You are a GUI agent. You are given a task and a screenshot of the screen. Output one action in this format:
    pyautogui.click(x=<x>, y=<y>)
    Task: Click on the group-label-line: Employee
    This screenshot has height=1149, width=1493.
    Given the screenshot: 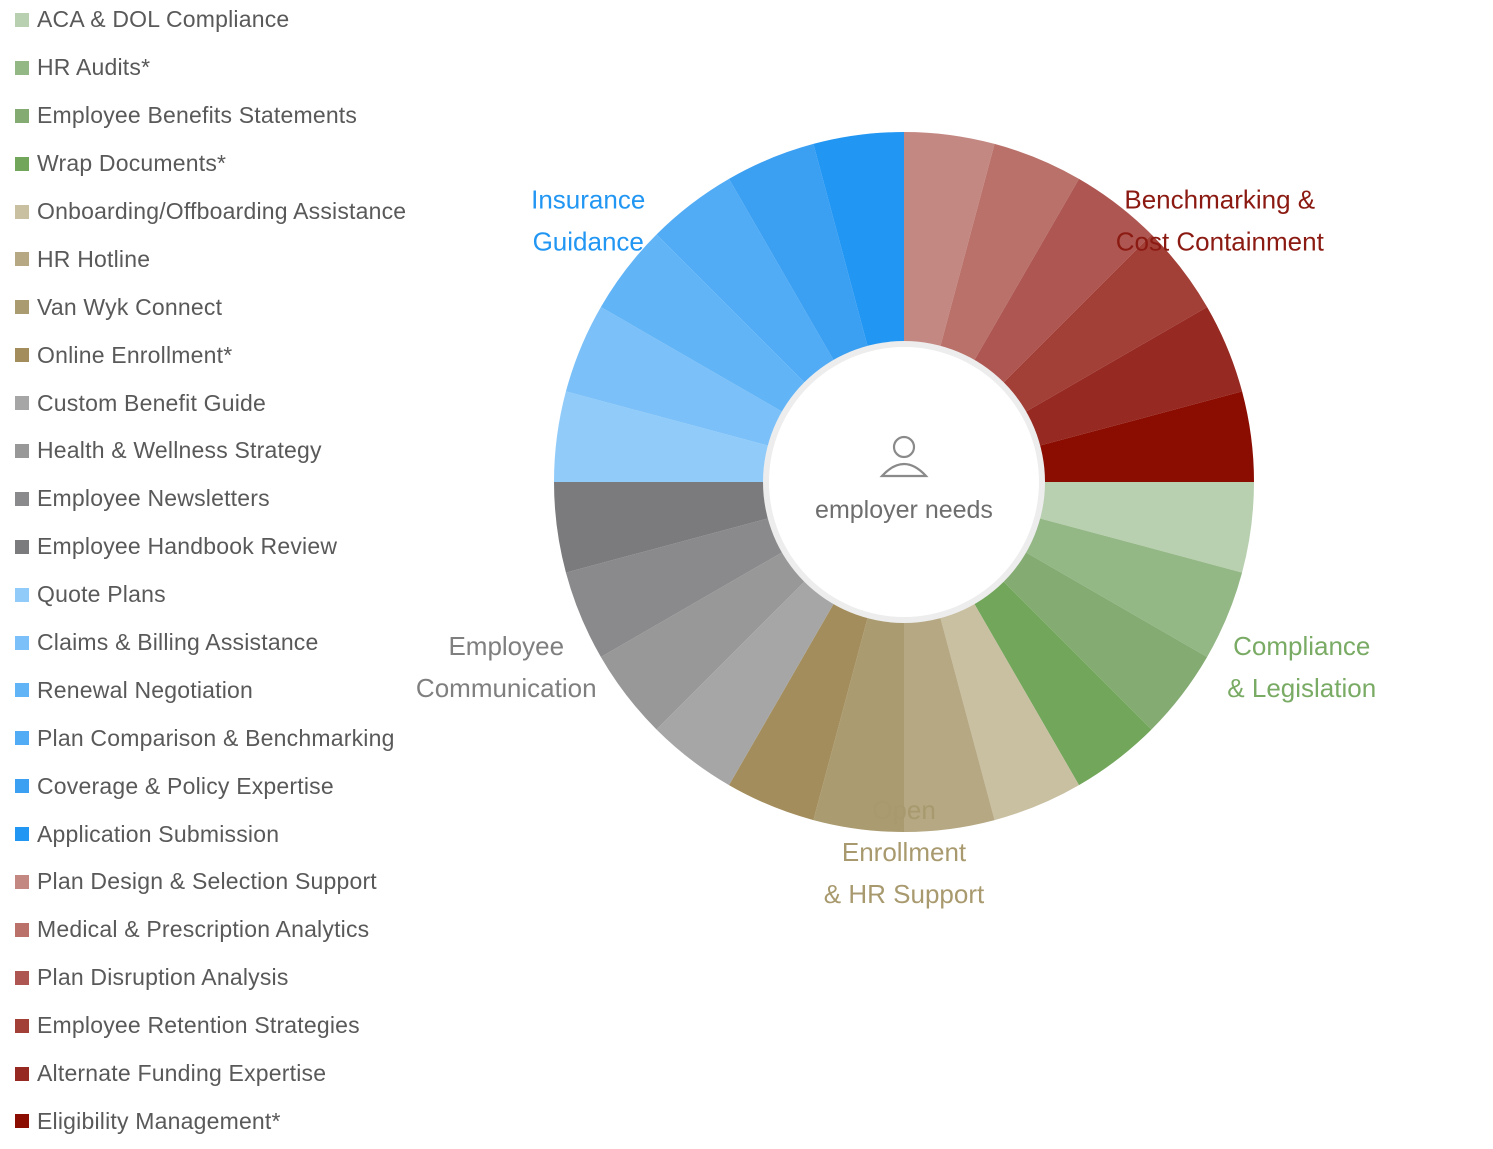 What is the action you would take?
    pyautogui.click(x=506, y=646)
    